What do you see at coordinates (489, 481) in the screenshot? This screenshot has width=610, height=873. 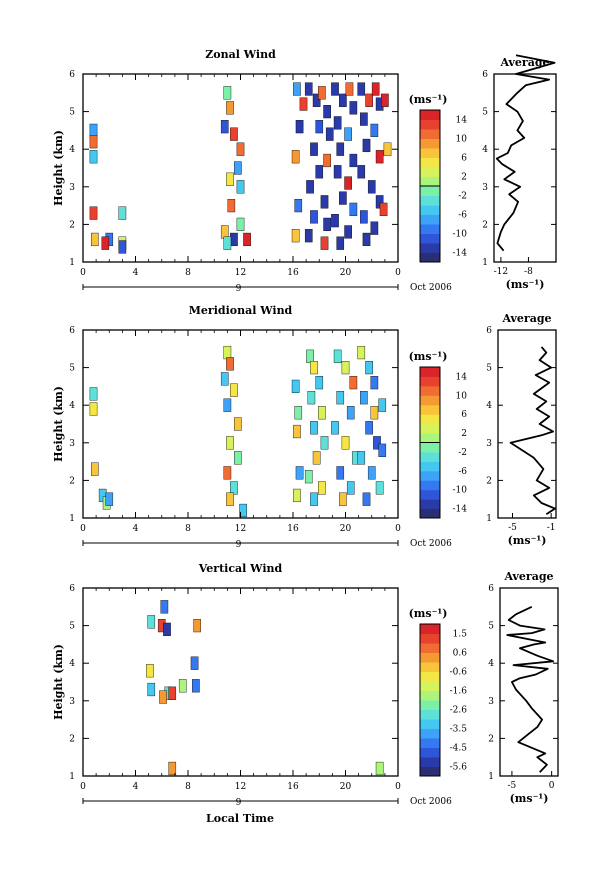 I see `average-y-tick-label: 2` at bounding box center [489, 481].